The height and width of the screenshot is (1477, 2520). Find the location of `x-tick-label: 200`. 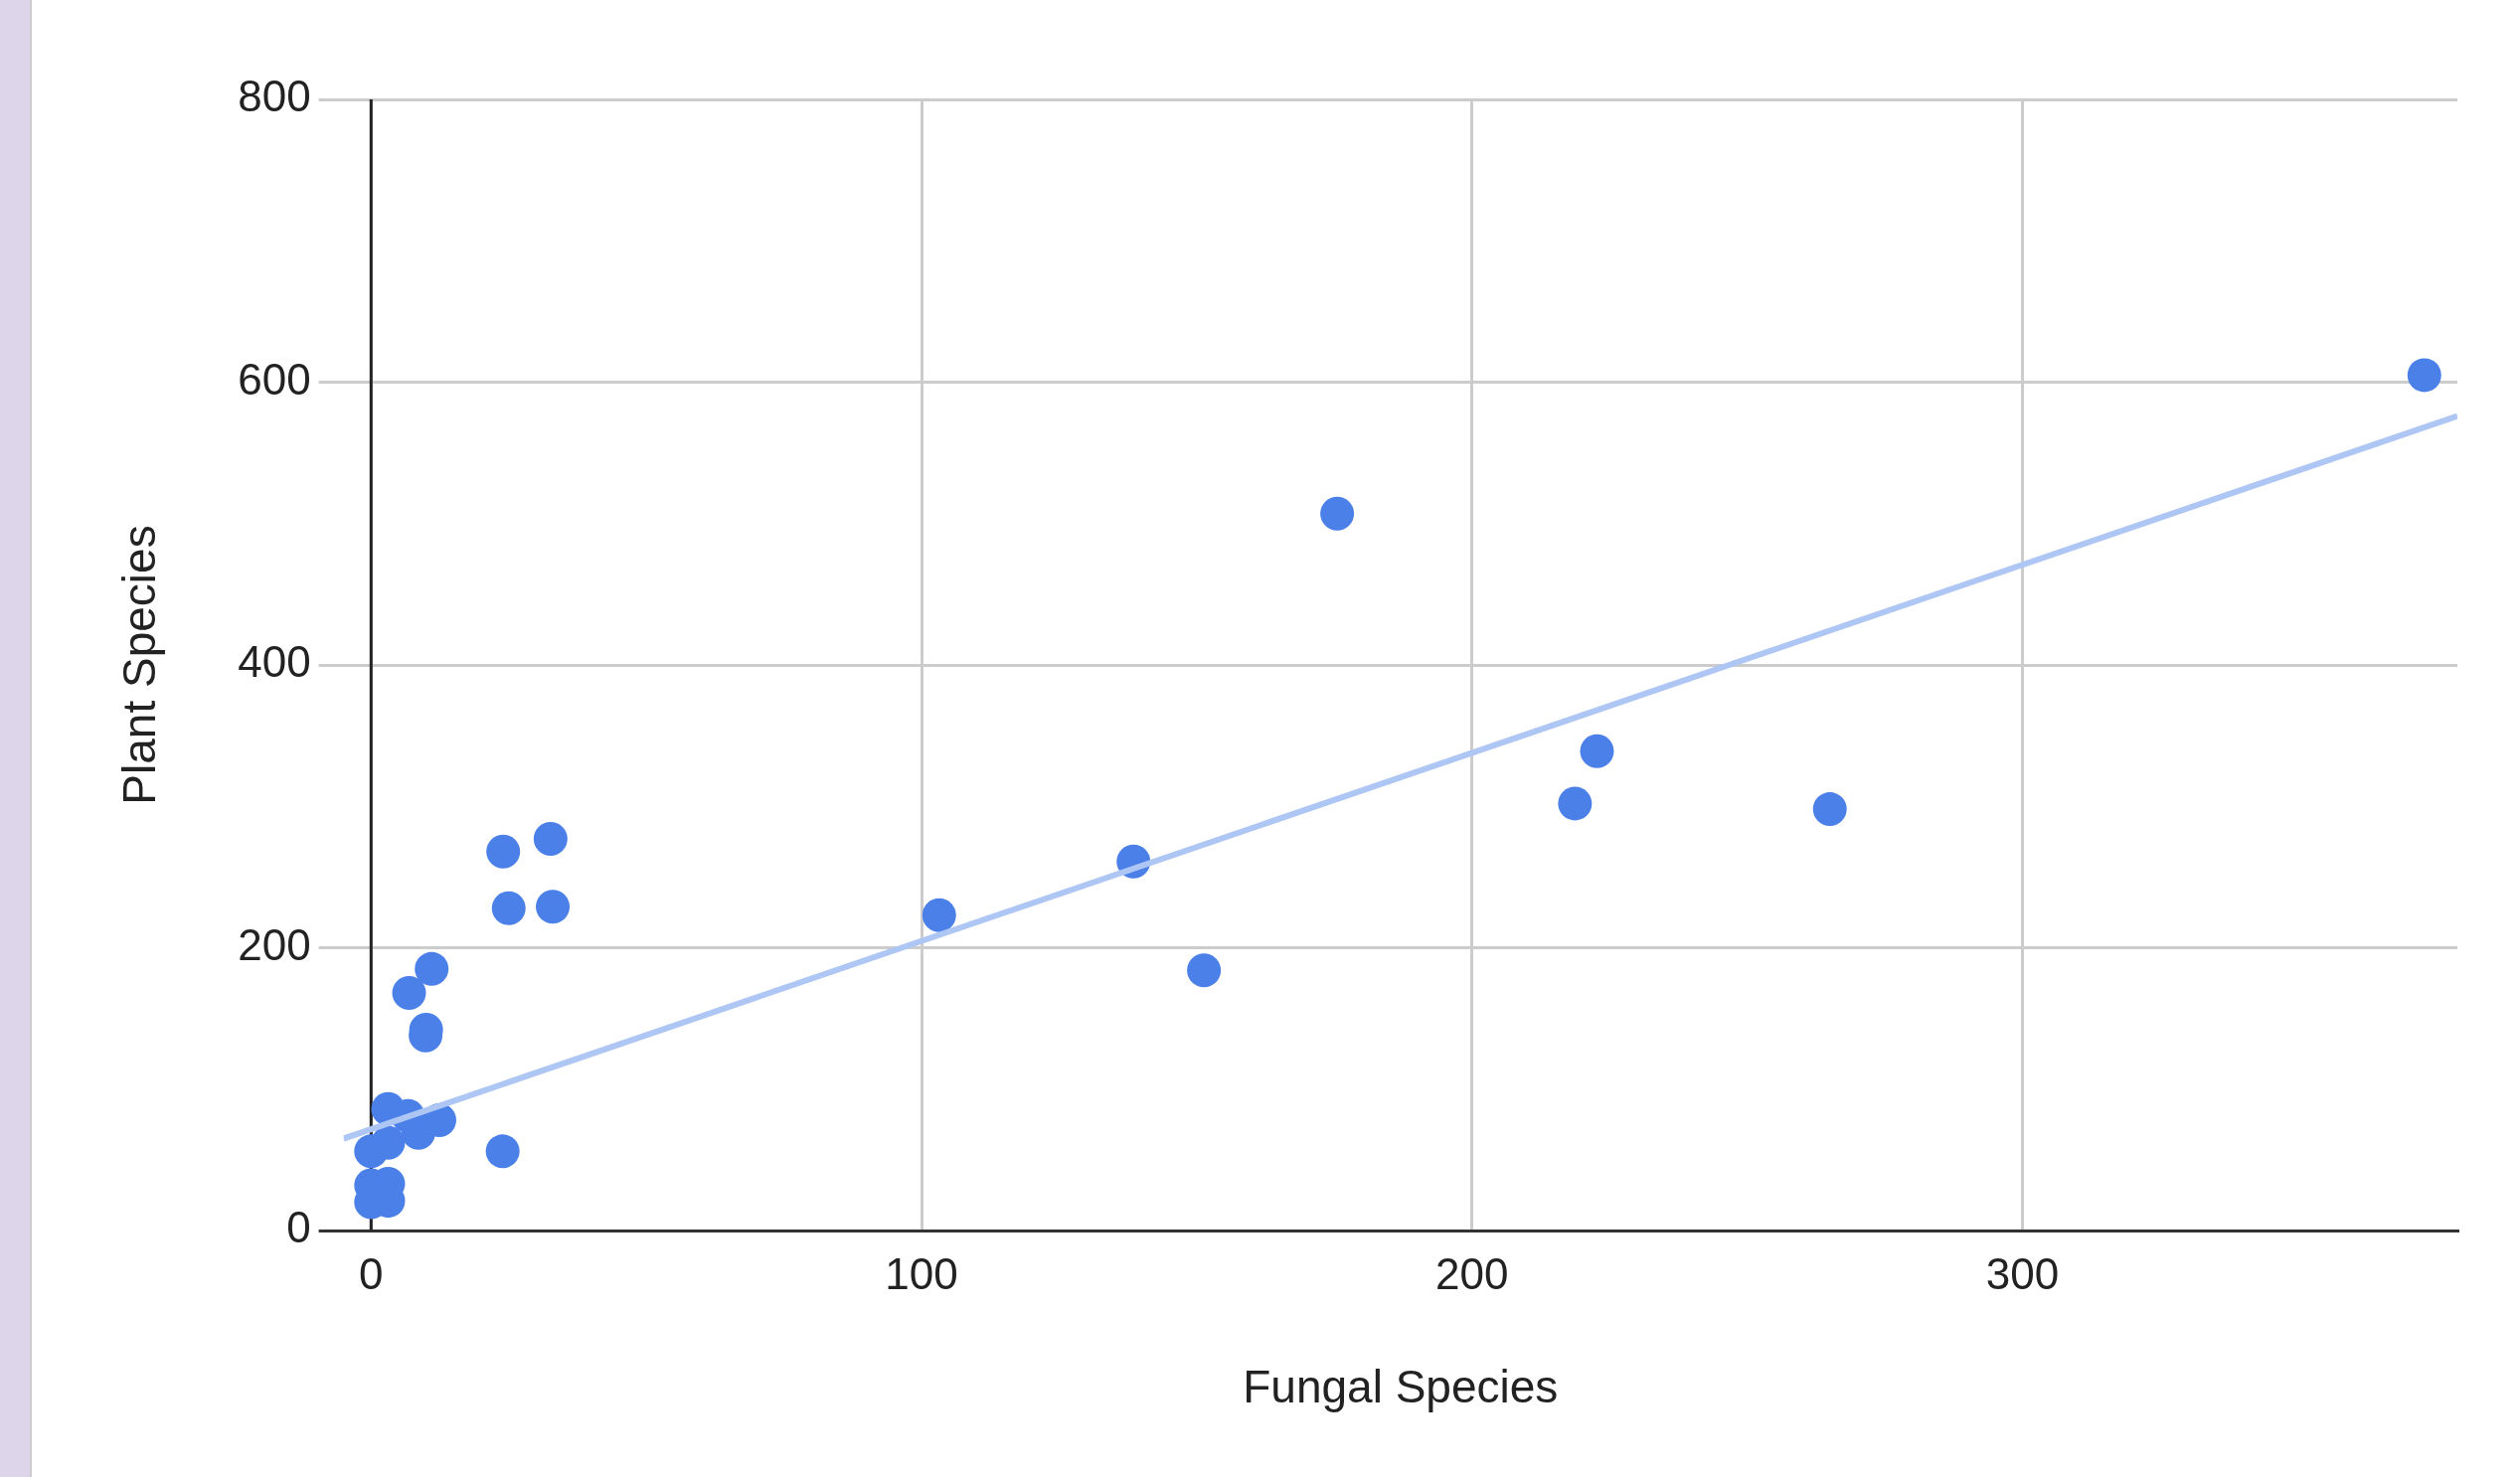

x-tick-label: 200 is located at coordinates (1472, 1273).